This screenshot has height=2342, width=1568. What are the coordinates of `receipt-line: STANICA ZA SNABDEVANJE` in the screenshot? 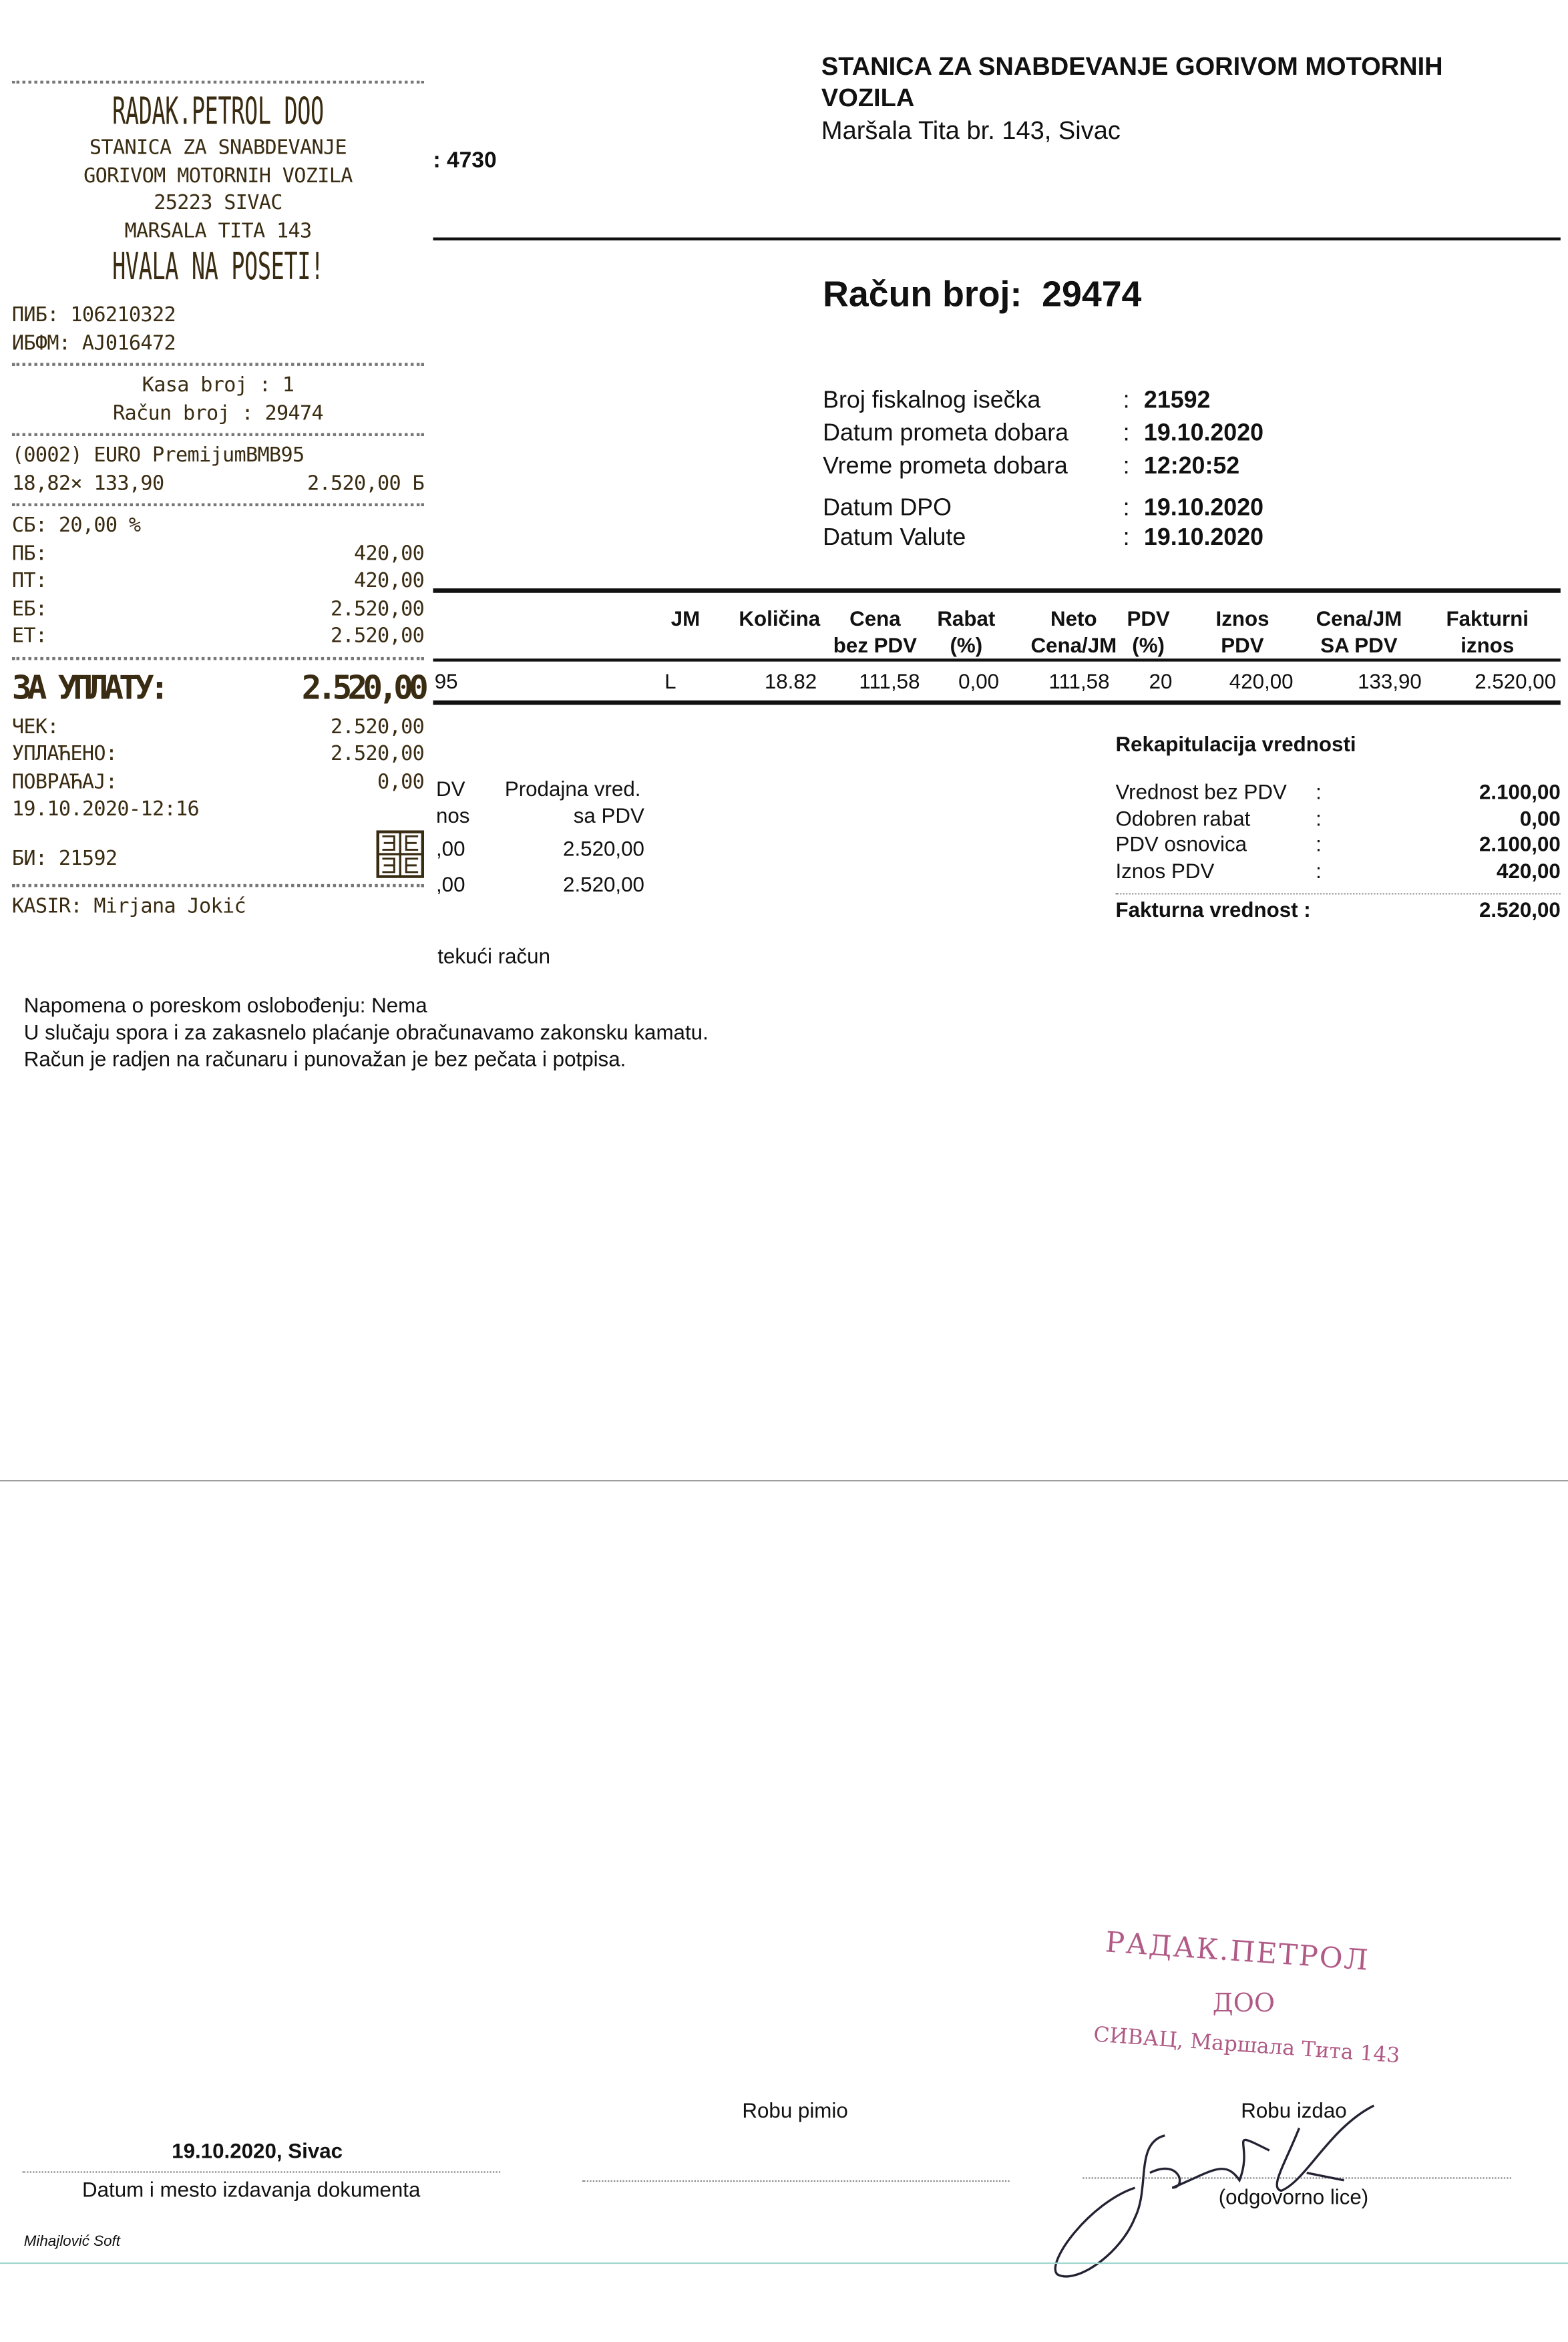 It's located at (218, 148).